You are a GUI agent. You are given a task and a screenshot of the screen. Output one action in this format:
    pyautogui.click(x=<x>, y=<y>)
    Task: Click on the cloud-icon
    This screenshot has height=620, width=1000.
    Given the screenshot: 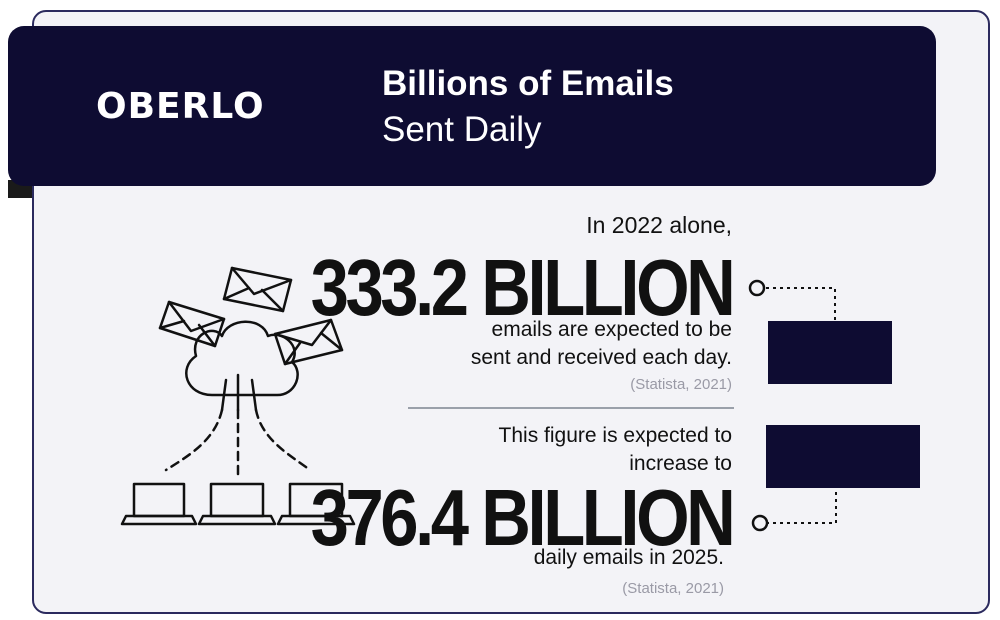 What is the action you would take?
    pyautogui.click(x=242, y=358)
    